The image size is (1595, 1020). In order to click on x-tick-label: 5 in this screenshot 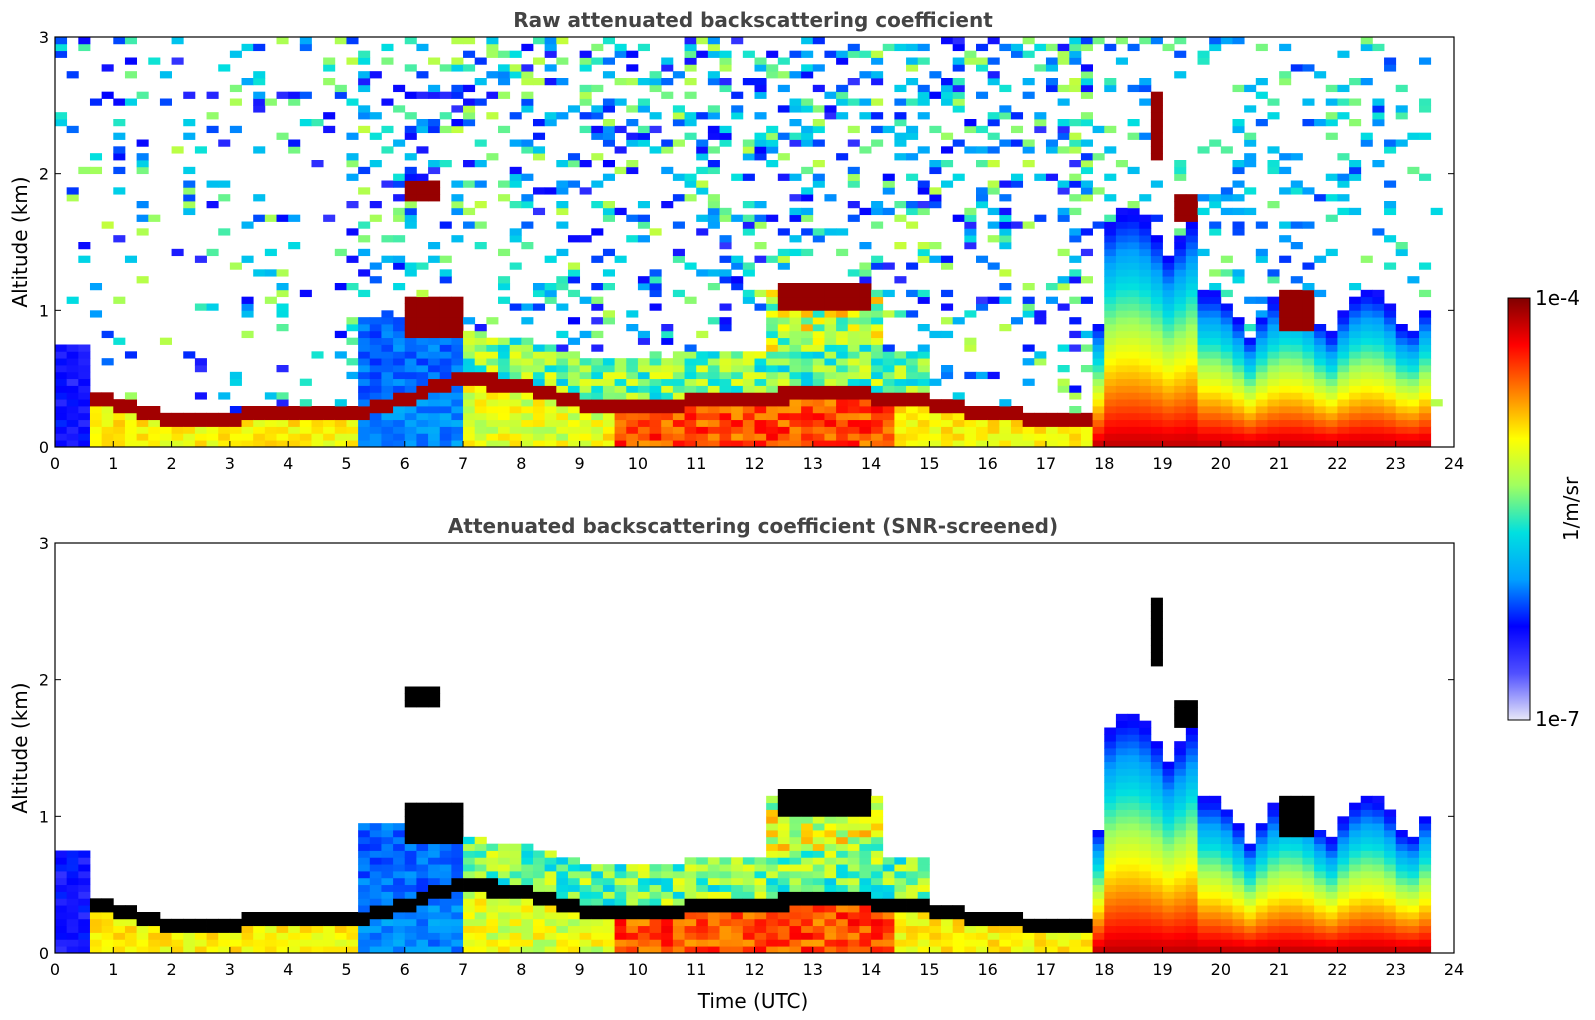, I will do `click(346, 969)`.